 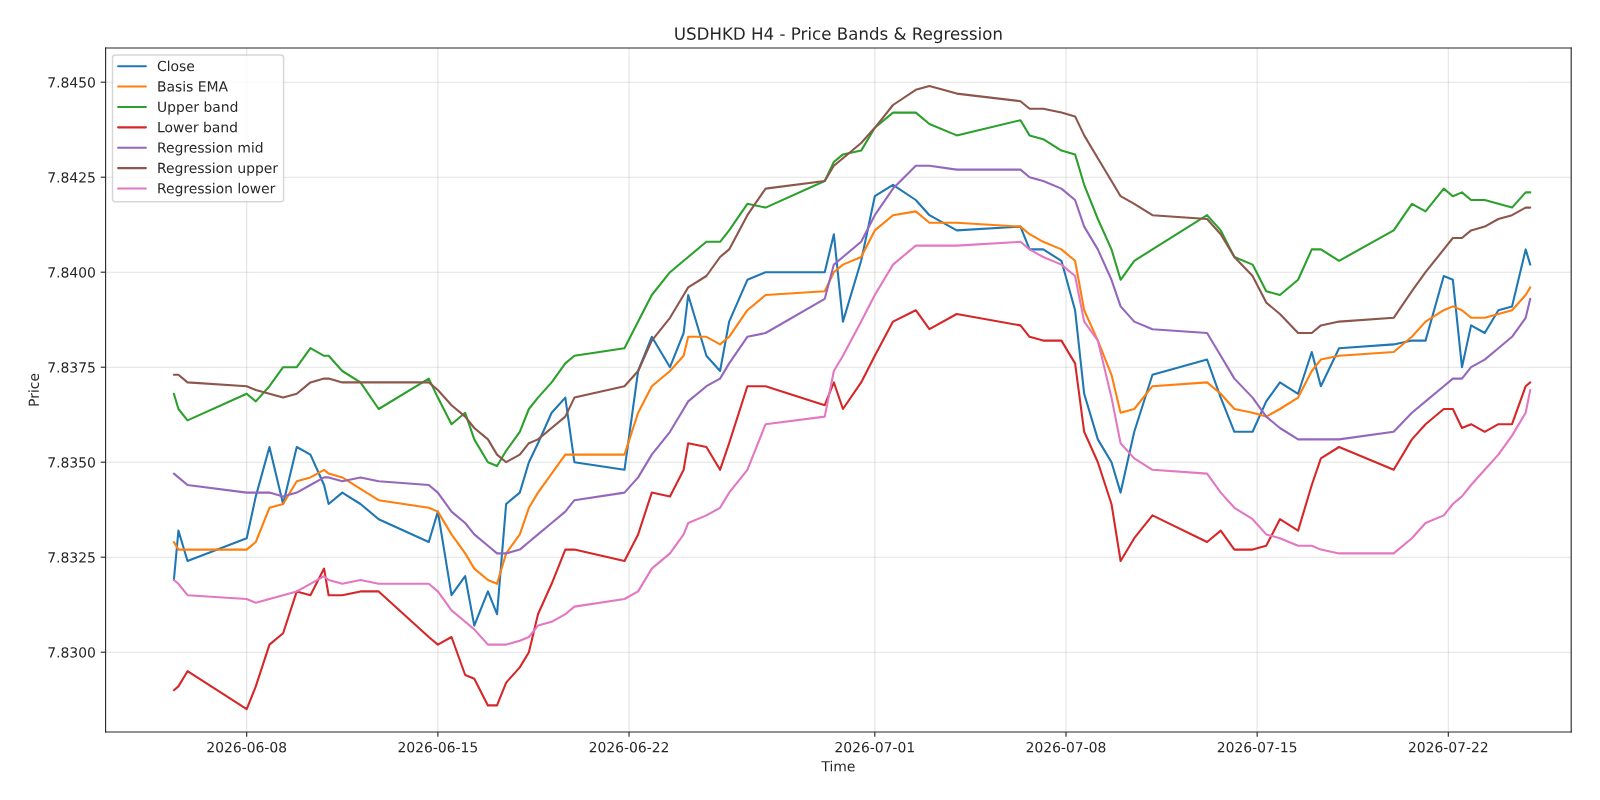 I want to click on chart-title: USDHKD H4 - Price Bands & Regression, so click(x=838, y=35).